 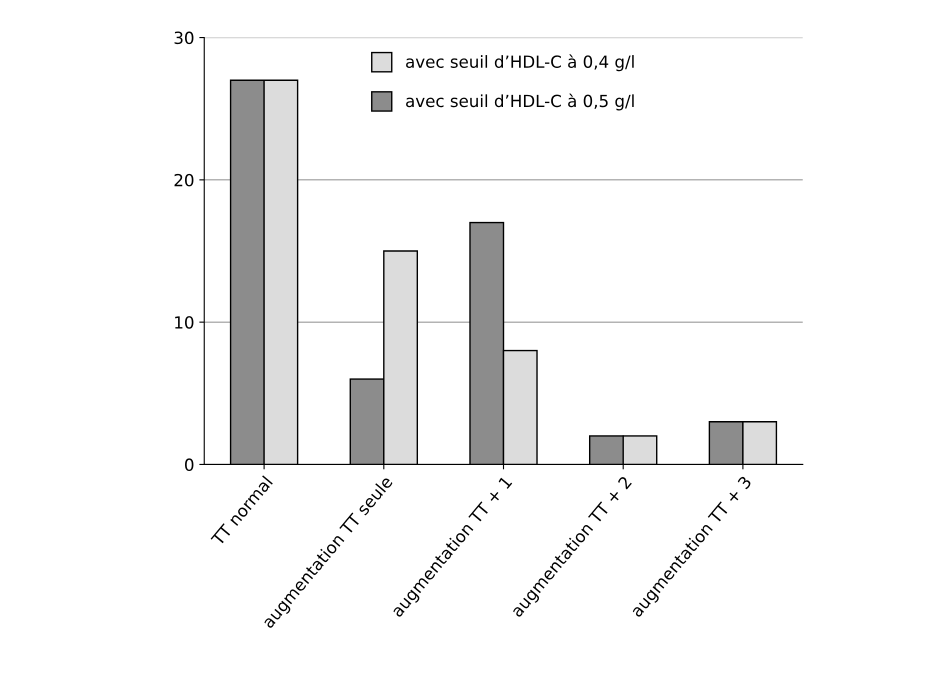 I want to click on y-tick-label: 30, so click(x=184, y=38).